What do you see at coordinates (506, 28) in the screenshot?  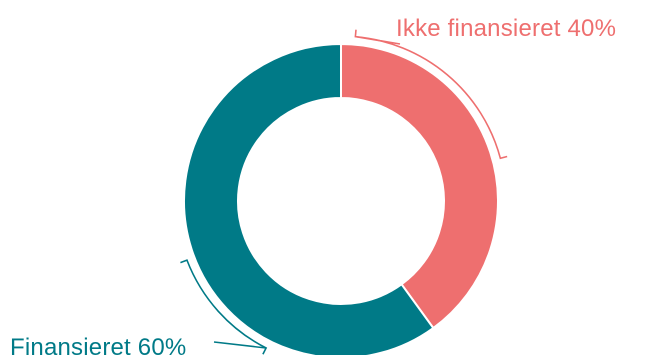 I see `slice-label-ikke-finansieret: Ikke finansieret 40%` at bounding box center [506, 28].